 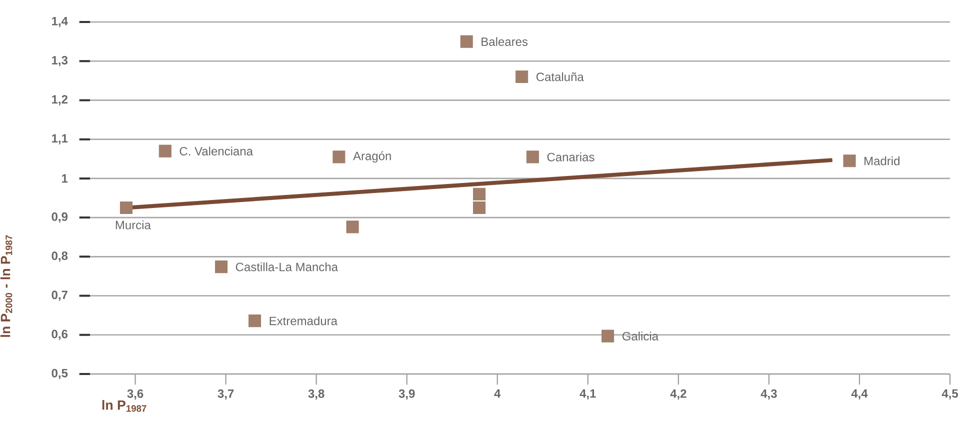 I want to click on x-tick-label: 3,8, so click(x=316, y=394).